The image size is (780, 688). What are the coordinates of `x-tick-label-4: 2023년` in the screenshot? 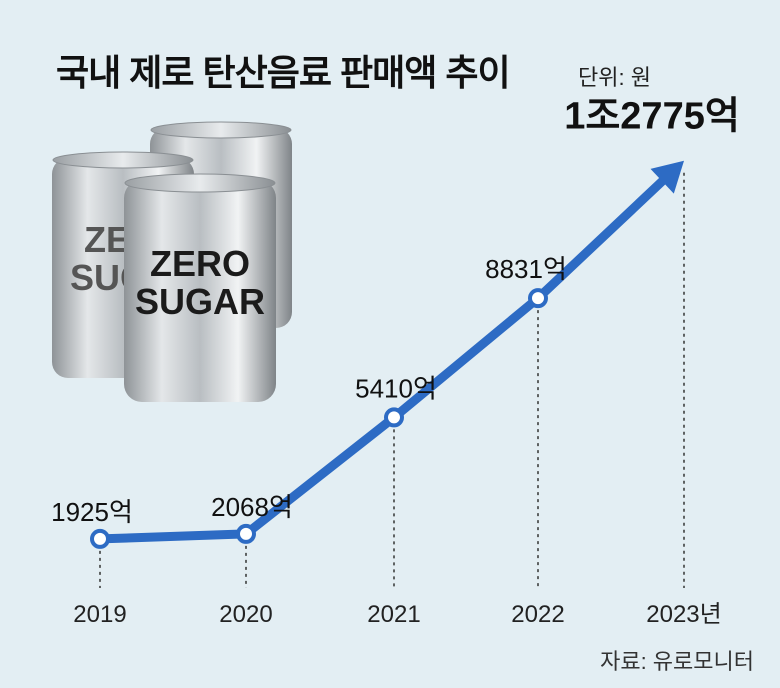 It's located at (683, 614).